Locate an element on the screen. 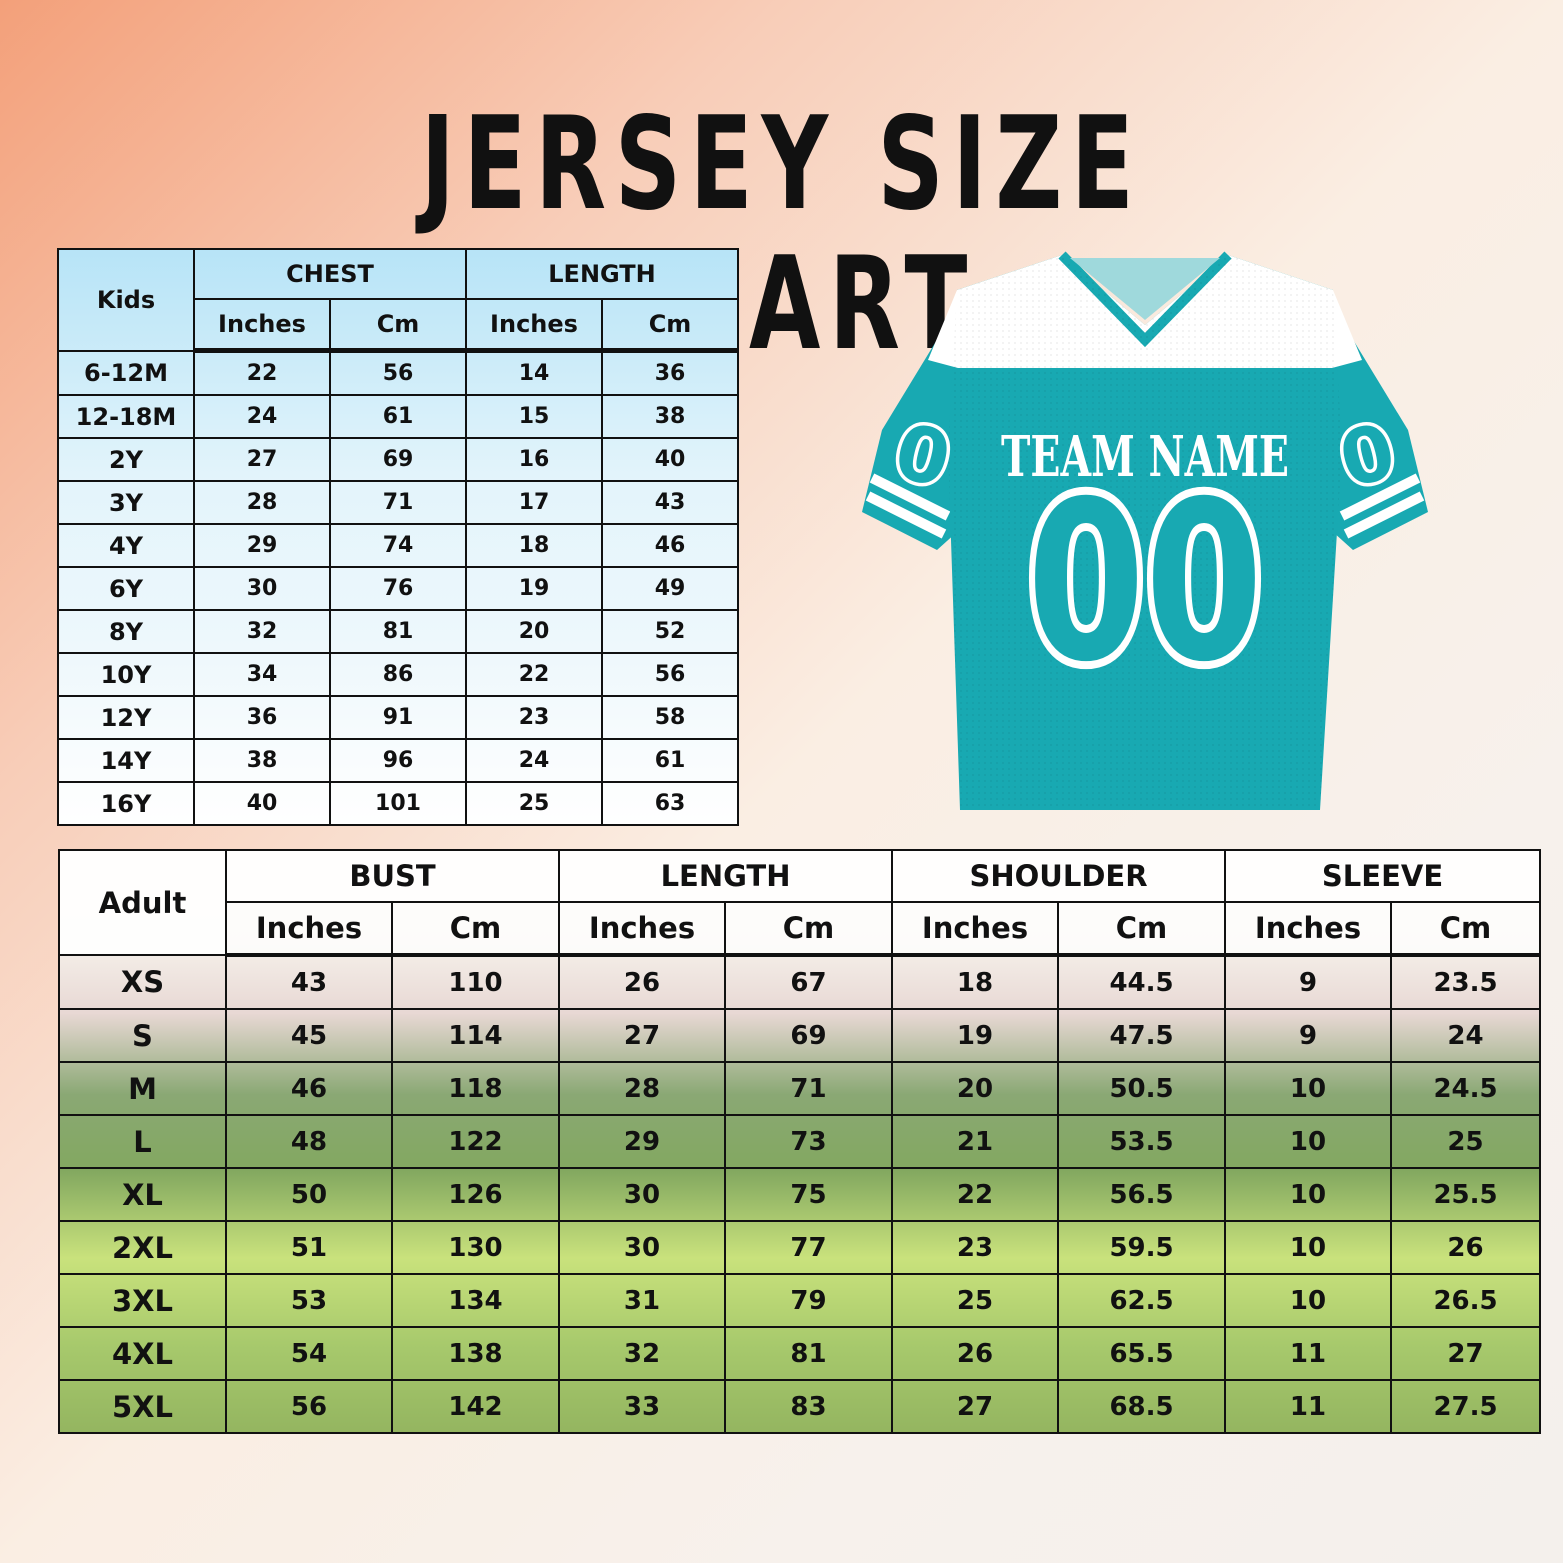 The image size is (1563, 1563). kids-measurement-cell: 16 is located at coordinates (534, 459).